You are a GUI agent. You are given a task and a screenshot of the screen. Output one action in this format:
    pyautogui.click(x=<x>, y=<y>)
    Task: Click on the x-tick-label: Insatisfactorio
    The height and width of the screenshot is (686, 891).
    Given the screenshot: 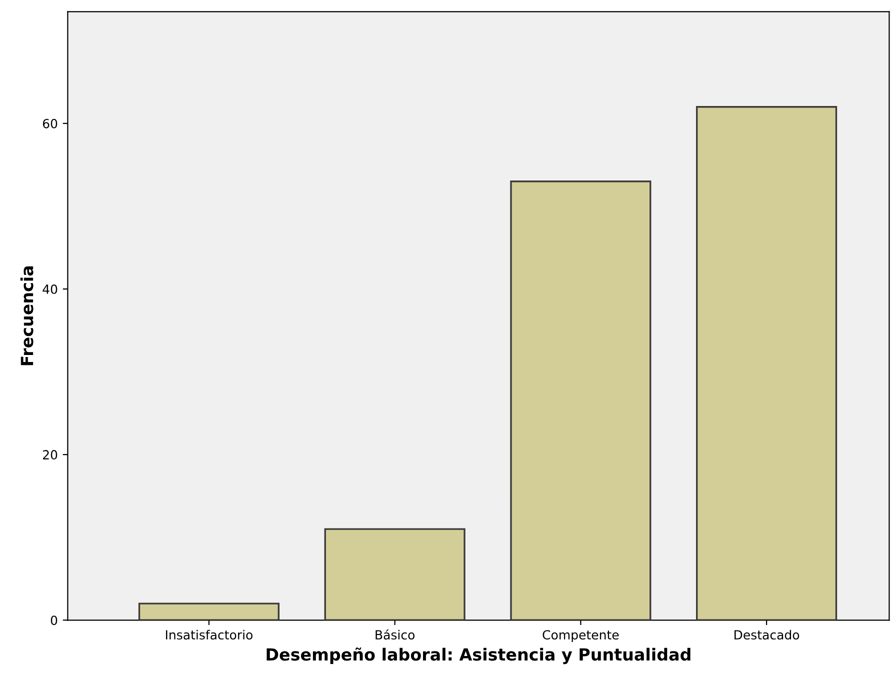 What is the action you would take?
    pyautogui.click(x=209, y=635)
    